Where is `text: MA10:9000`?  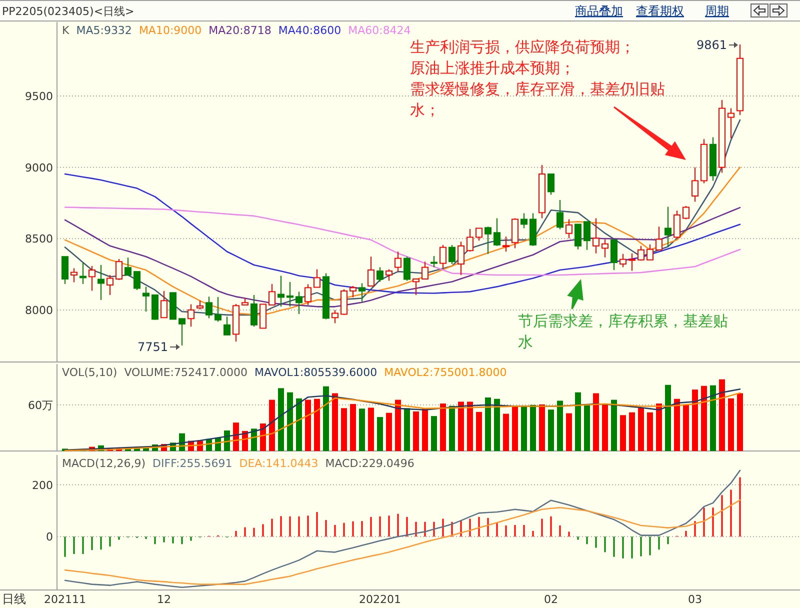
text: MA10:9000 is located at coordinates (170, 30).